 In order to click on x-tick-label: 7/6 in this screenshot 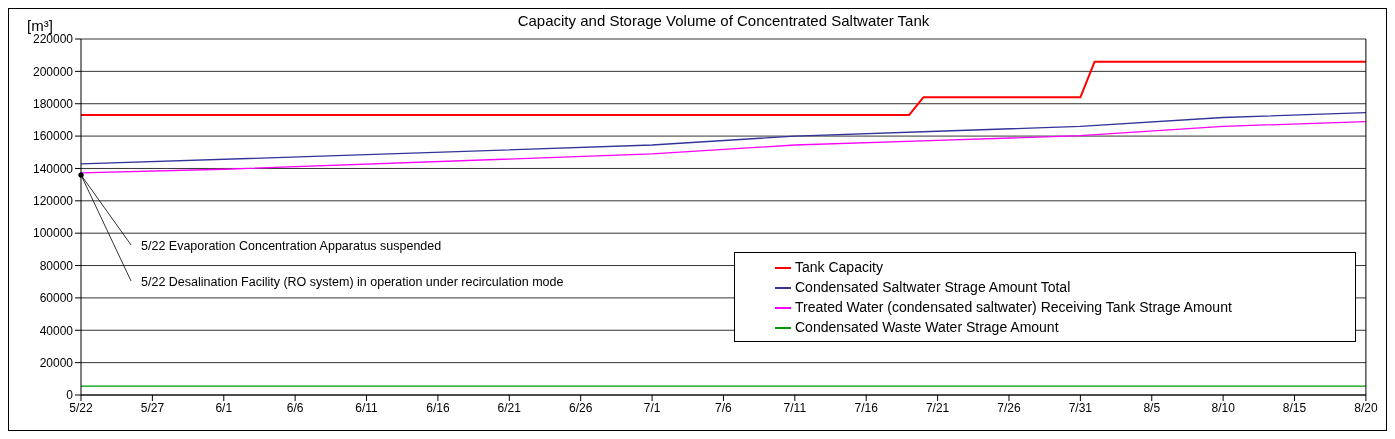, I will do `click(724, 407)`.